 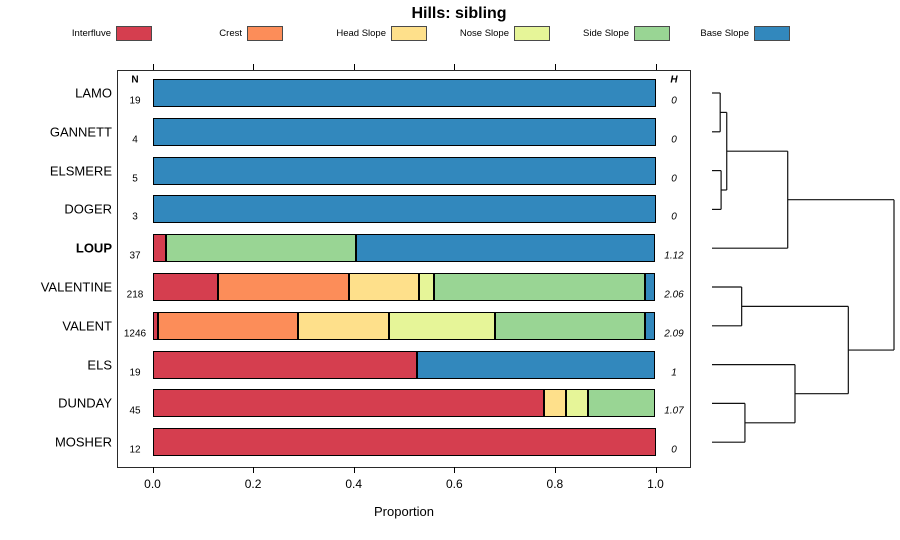 What do you see at coordinates (454, 484) in the screenshot?
I see `x-tick-label: 0.6` at bounding box center [454, 484].